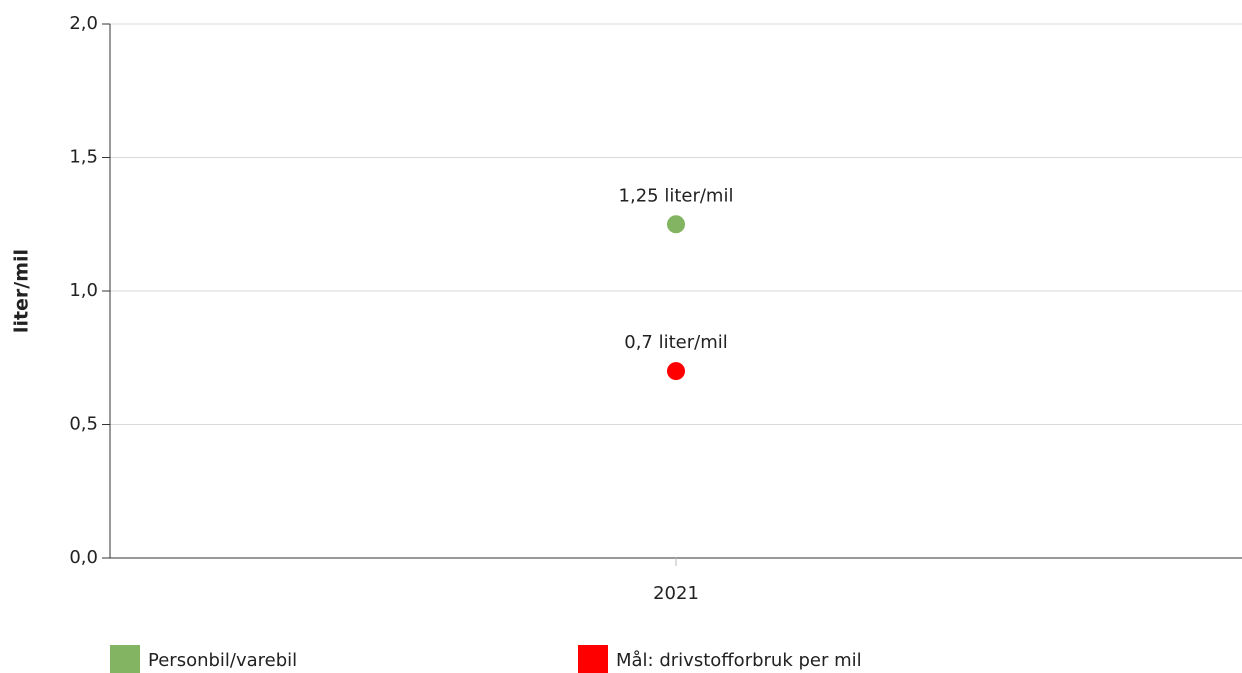  I want to click on data-label: 1,25 liter/mil, so click(676, 195).